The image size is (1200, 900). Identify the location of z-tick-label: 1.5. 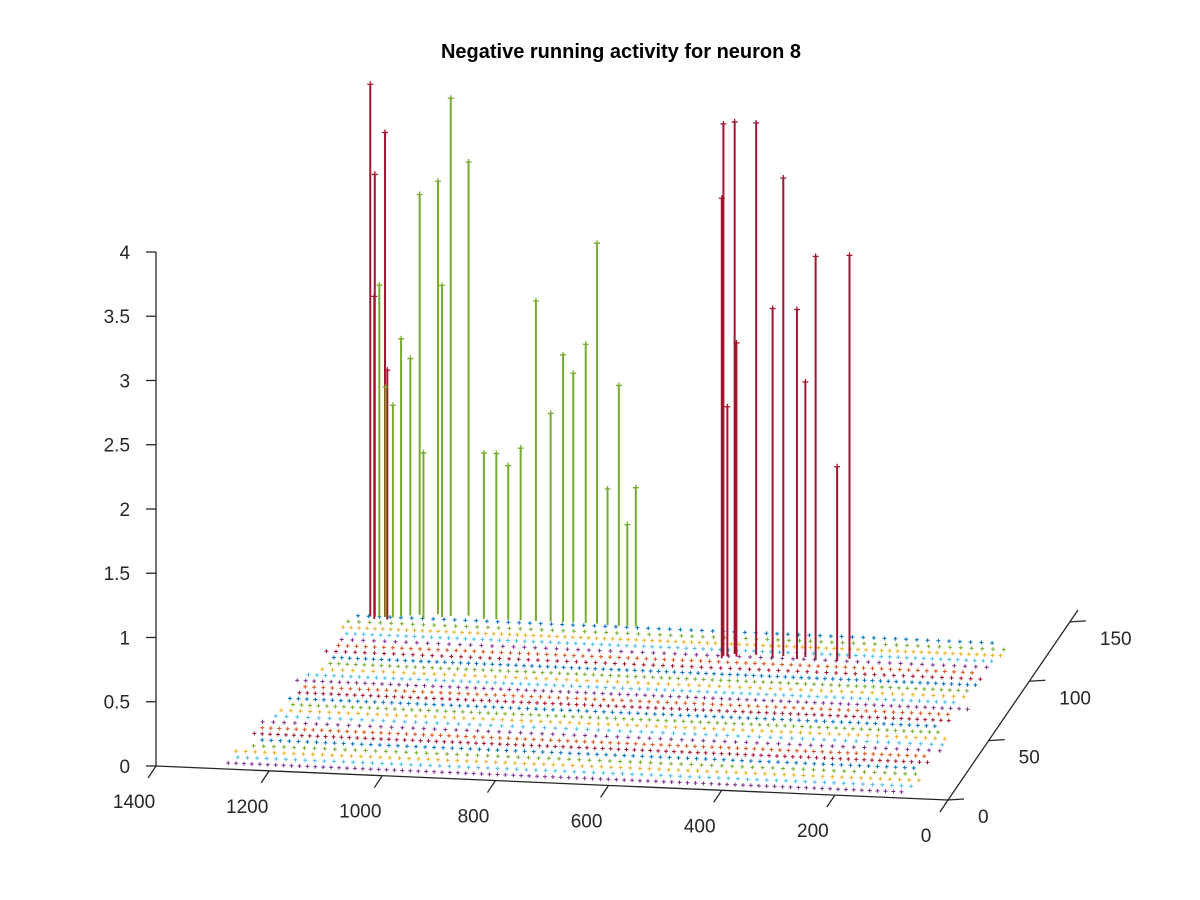
(117, 574).